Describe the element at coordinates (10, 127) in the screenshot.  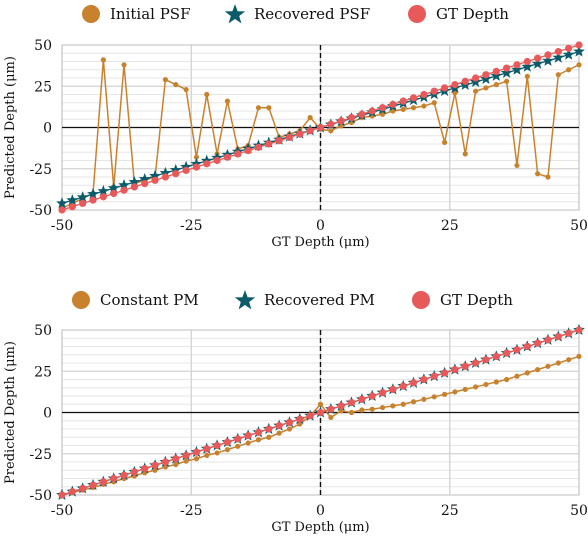
I see `y-axis-label: Predicted Depth (μm)` at that location.